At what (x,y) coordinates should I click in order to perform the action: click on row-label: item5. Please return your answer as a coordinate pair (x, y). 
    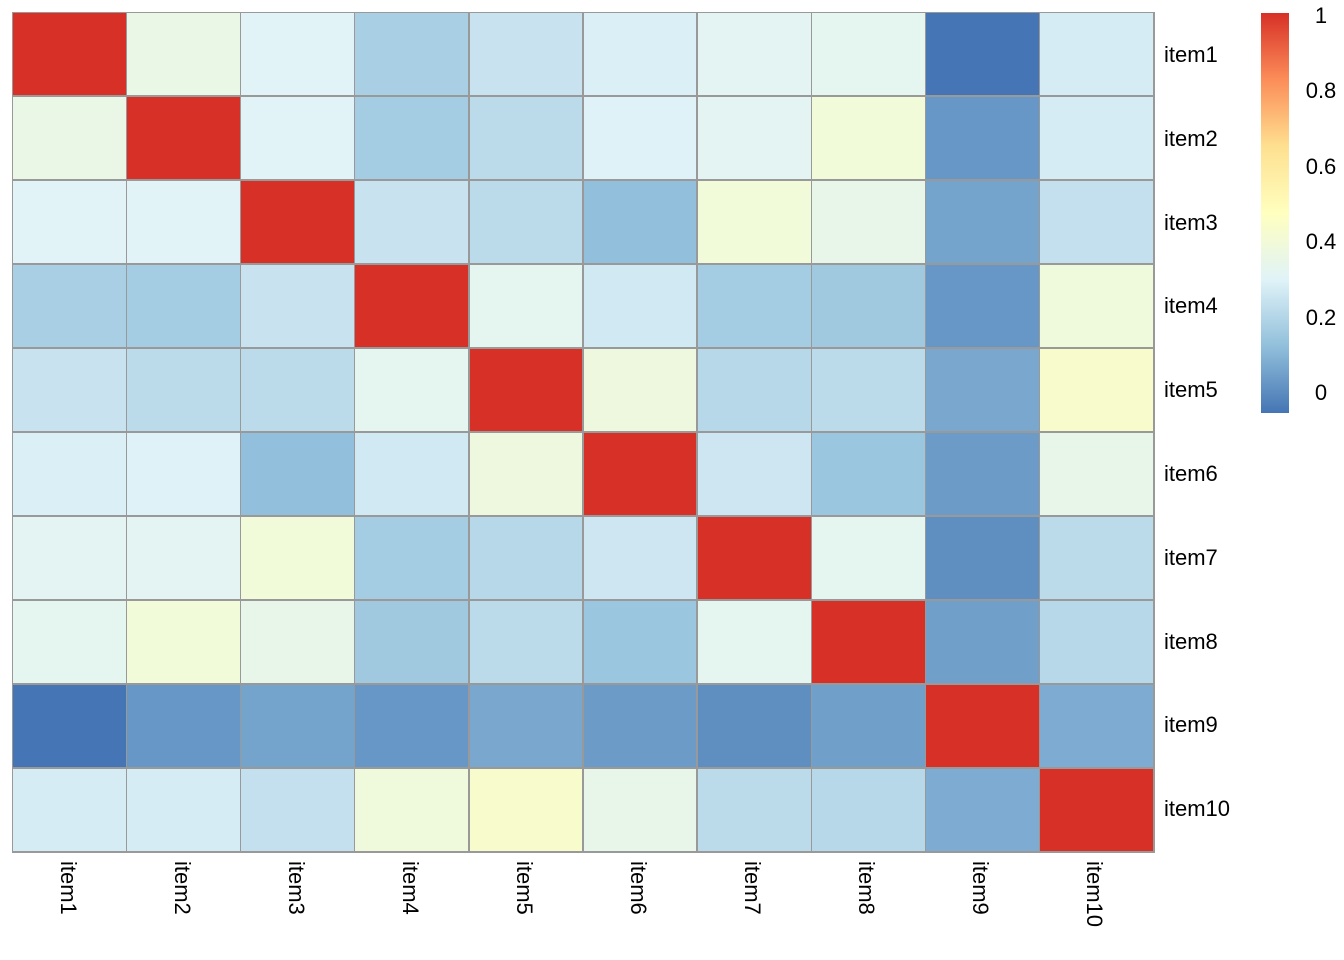
    Looking at the image, I should click on (1191, 390).